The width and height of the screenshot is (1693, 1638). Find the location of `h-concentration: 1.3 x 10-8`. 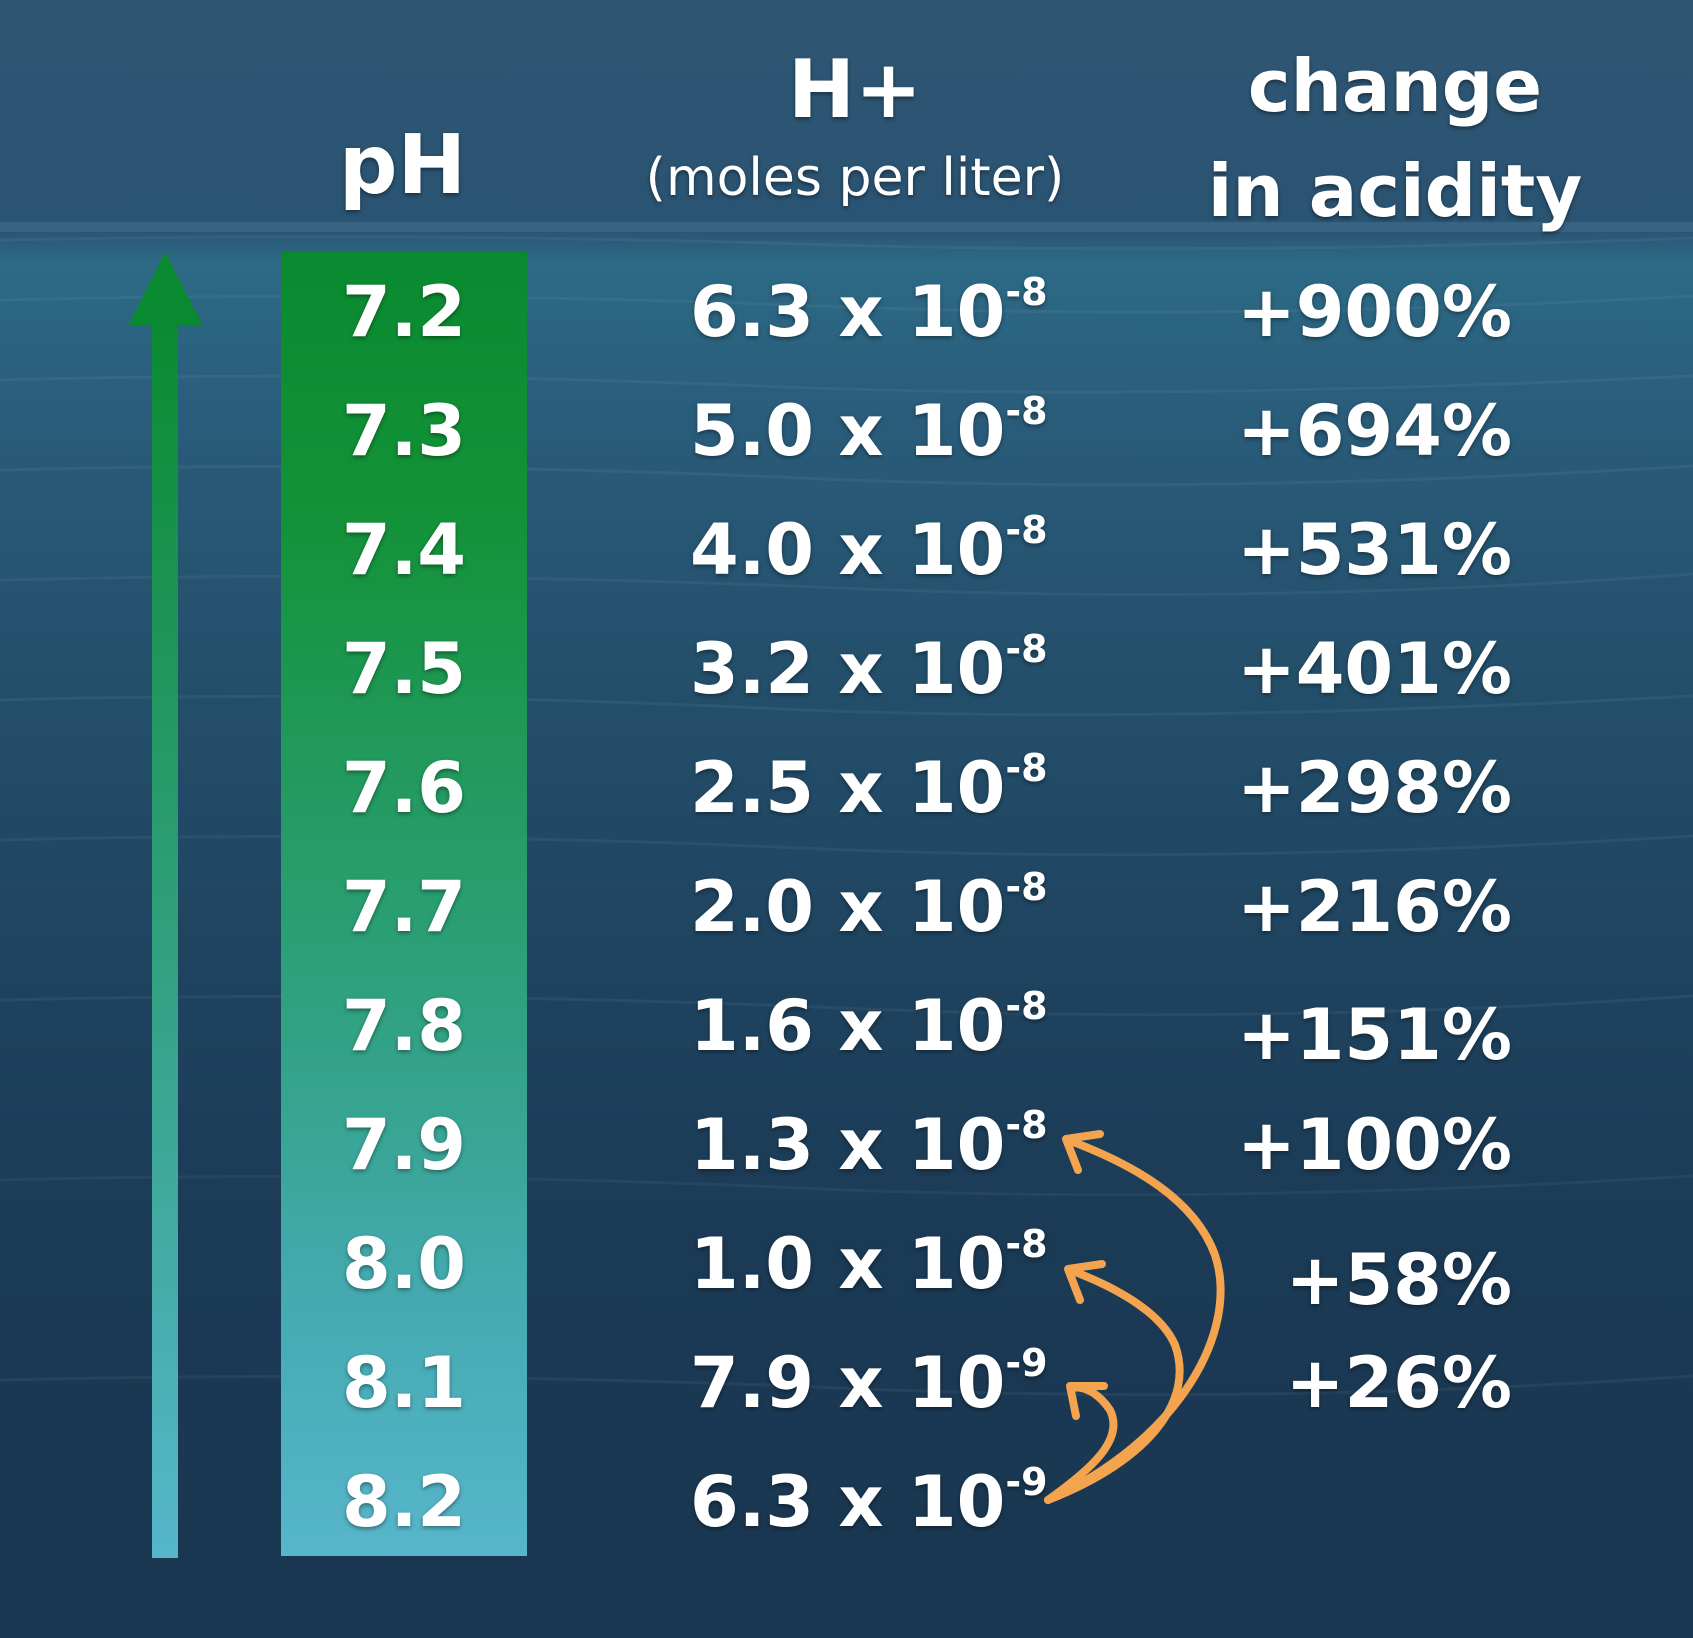

h-concentration: 1.3 x 10-8 is located at coordinates (869, 1143).